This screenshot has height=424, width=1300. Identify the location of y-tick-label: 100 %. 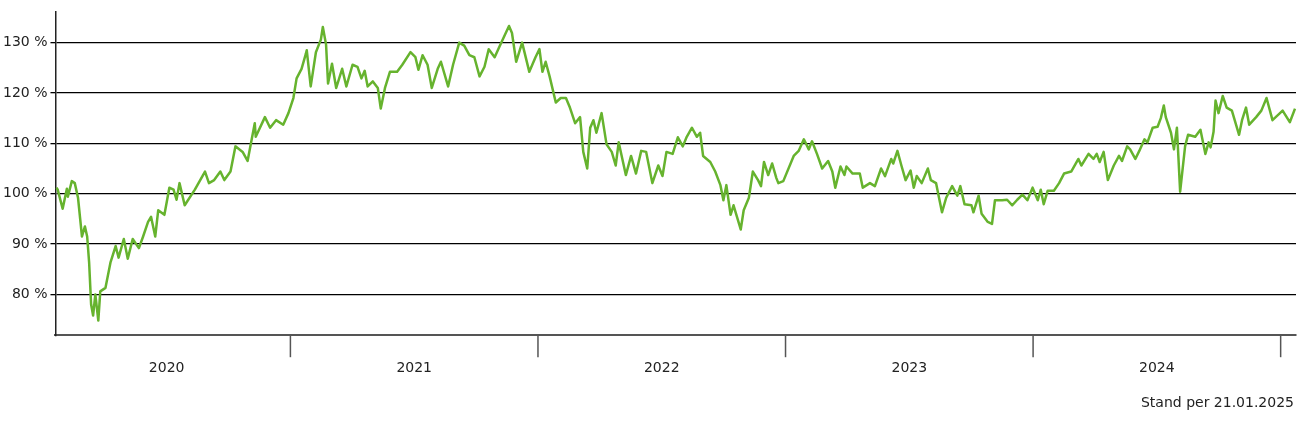
(25, 192).